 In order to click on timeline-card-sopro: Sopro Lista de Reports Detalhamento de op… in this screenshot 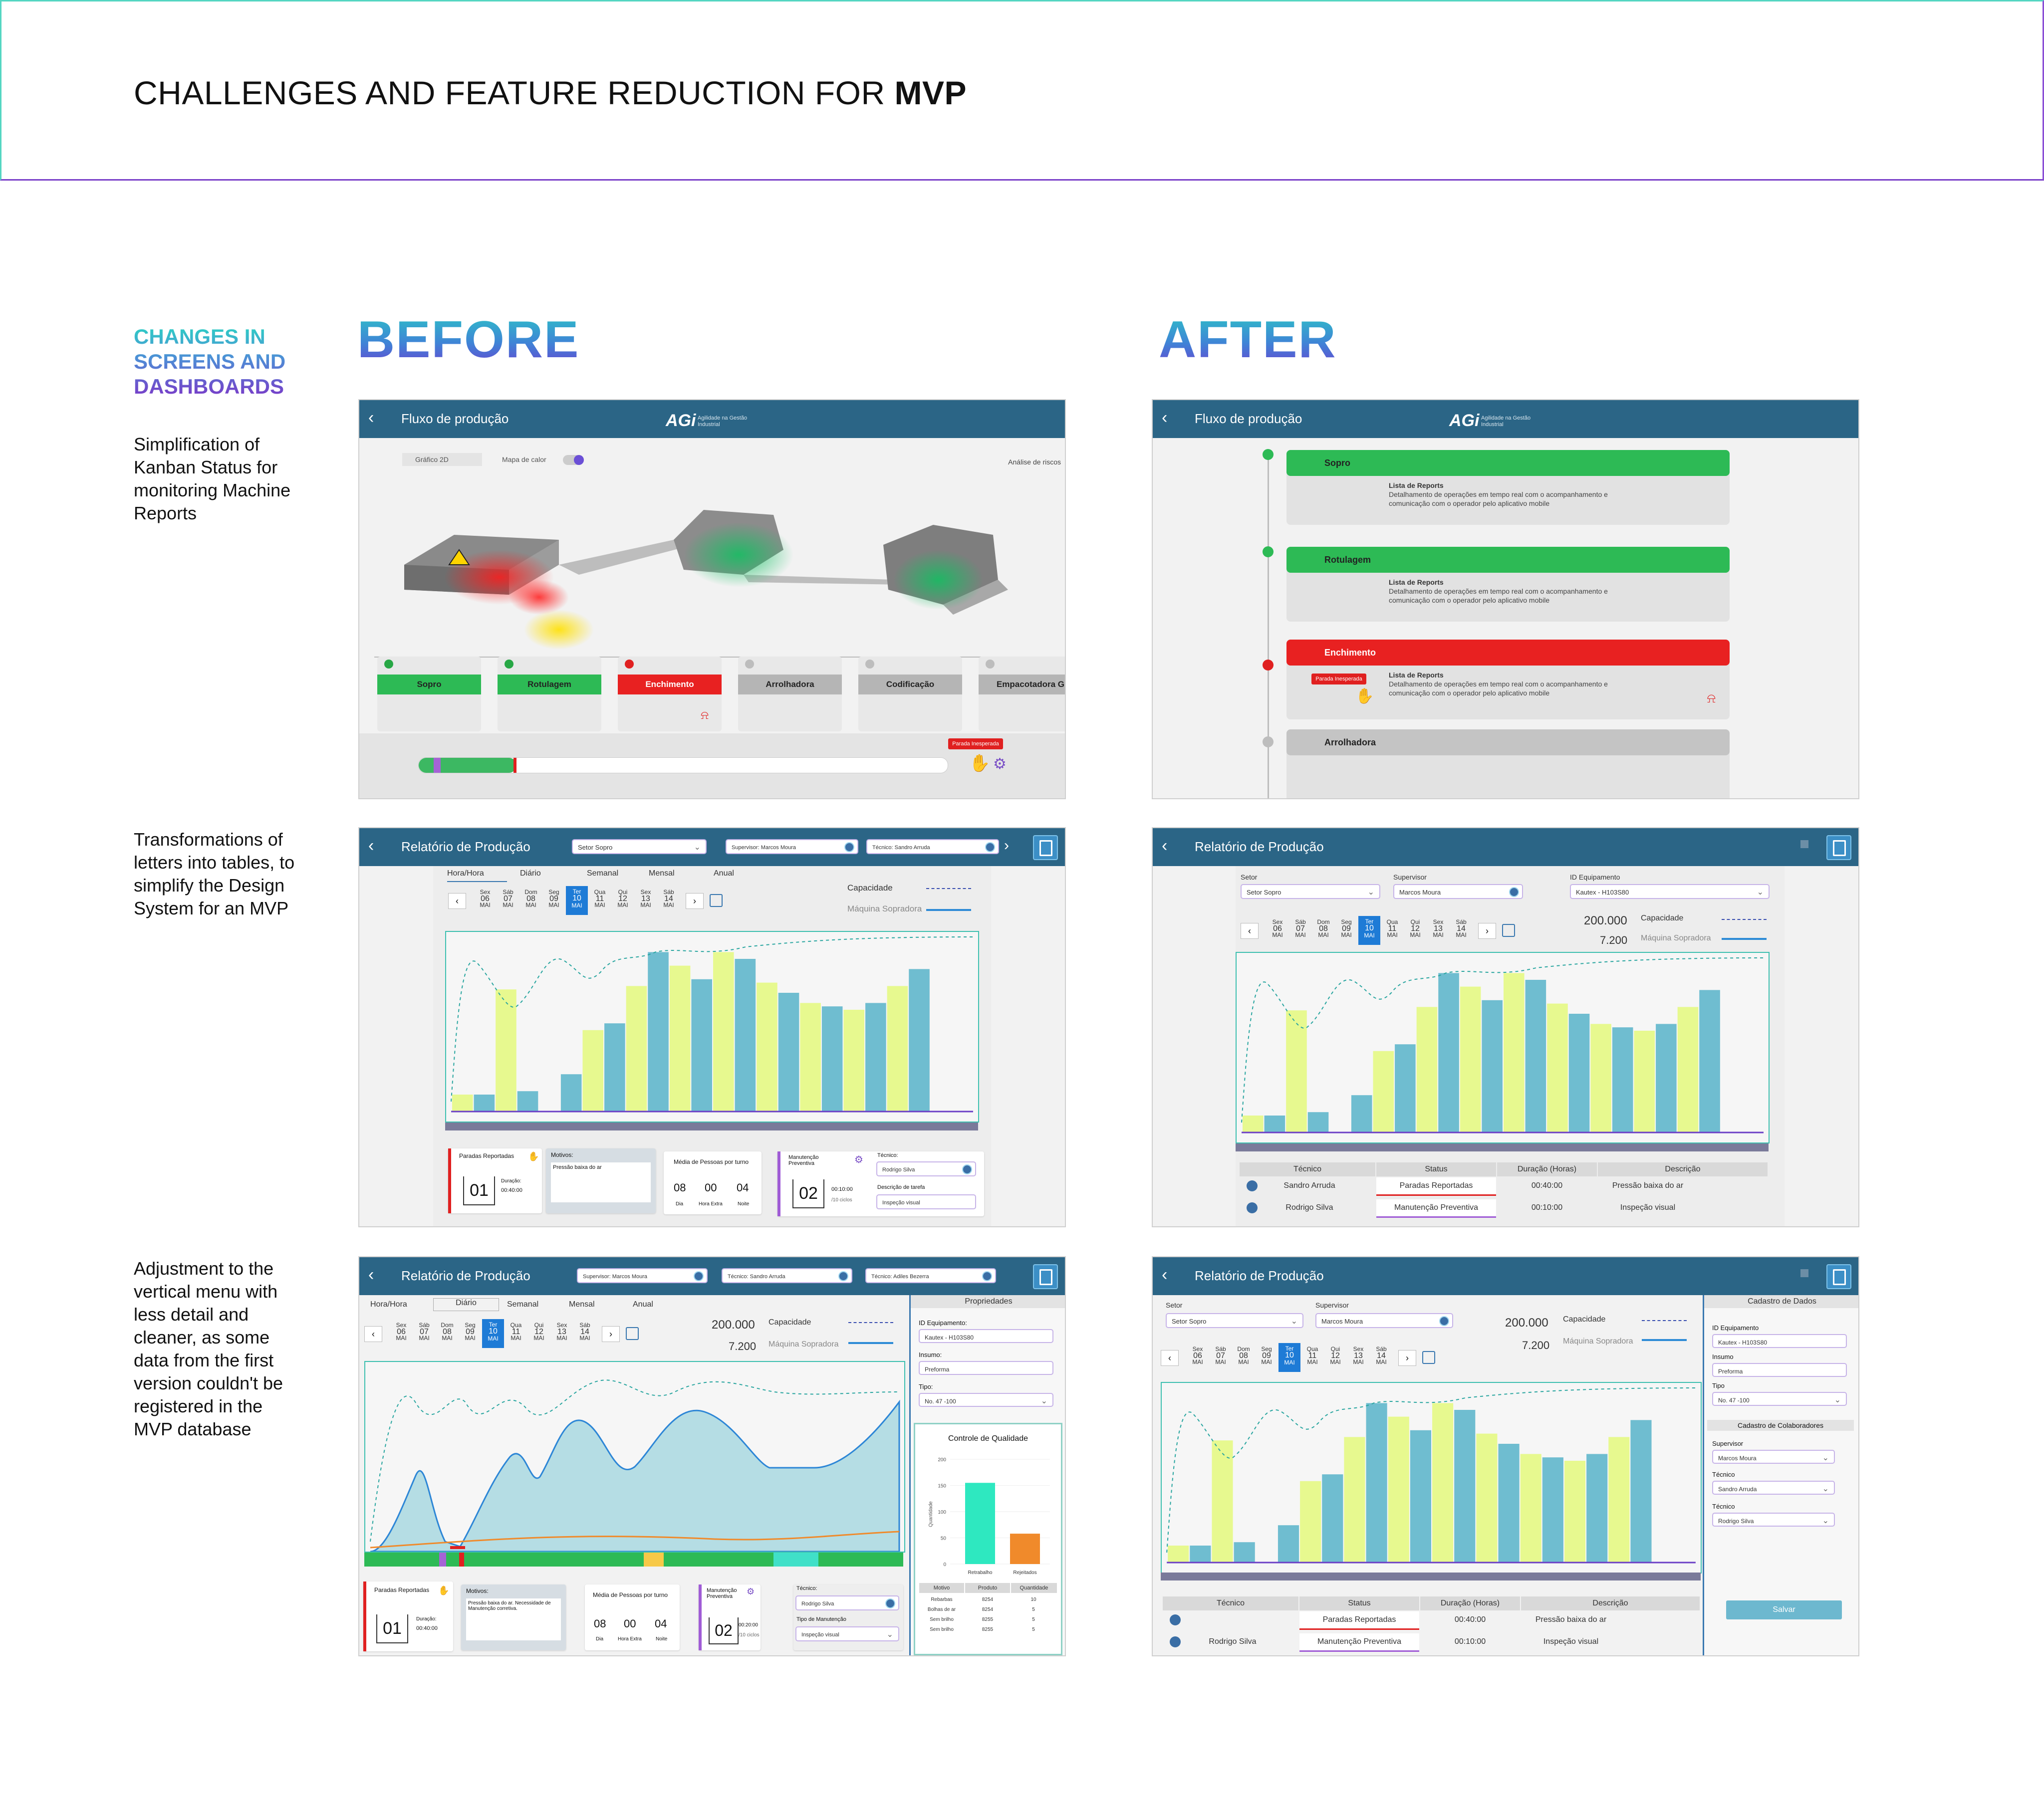, I will do `click(1508, 487)`.